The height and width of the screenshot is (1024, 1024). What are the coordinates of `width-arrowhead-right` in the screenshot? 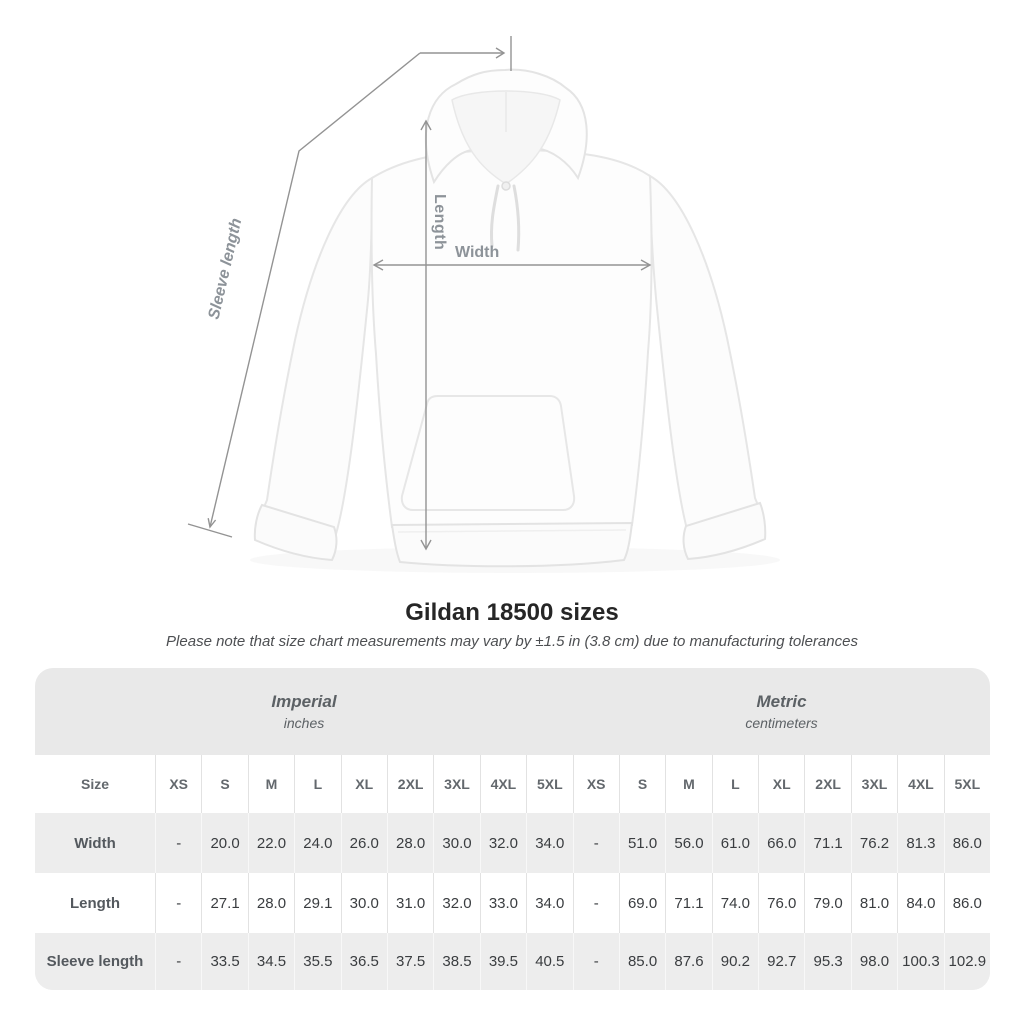 It's located at (646, 265).